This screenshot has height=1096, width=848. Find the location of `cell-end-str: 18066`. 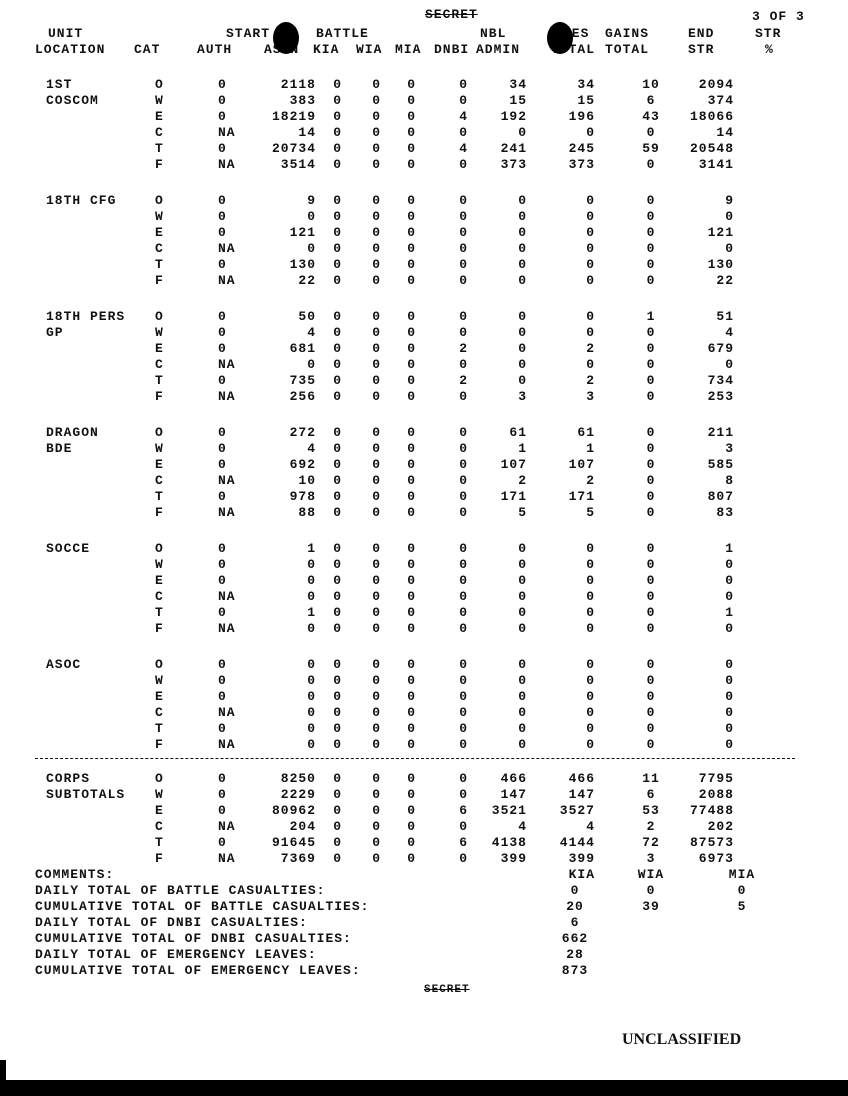

cell-end-str: 18066 is located at coordinates (711, 116).